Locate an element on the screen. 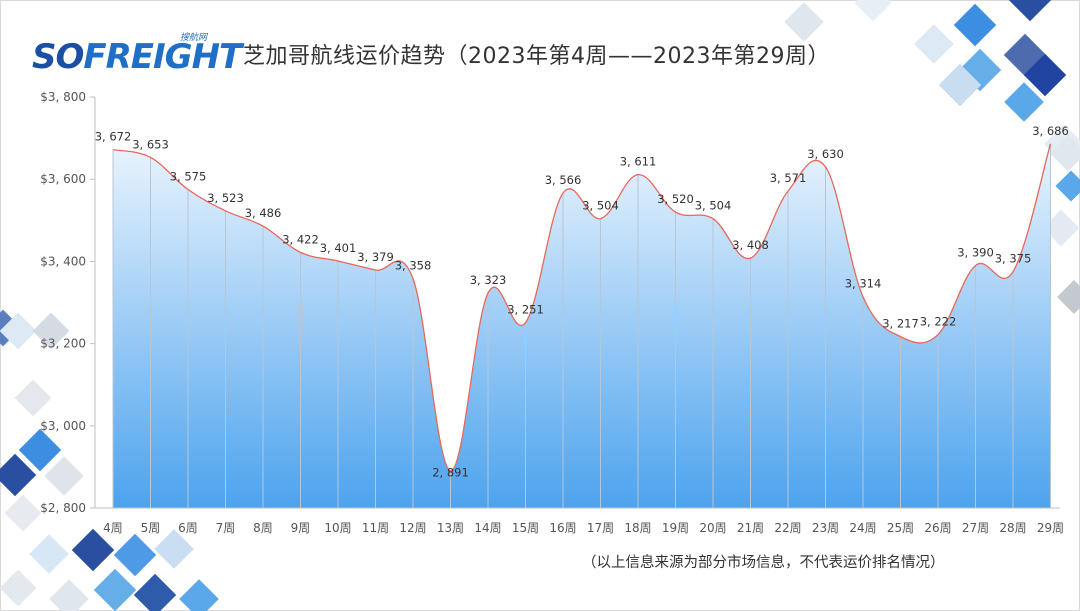  data-label-21周: 3, 408 is located at coordinates (750, 245).